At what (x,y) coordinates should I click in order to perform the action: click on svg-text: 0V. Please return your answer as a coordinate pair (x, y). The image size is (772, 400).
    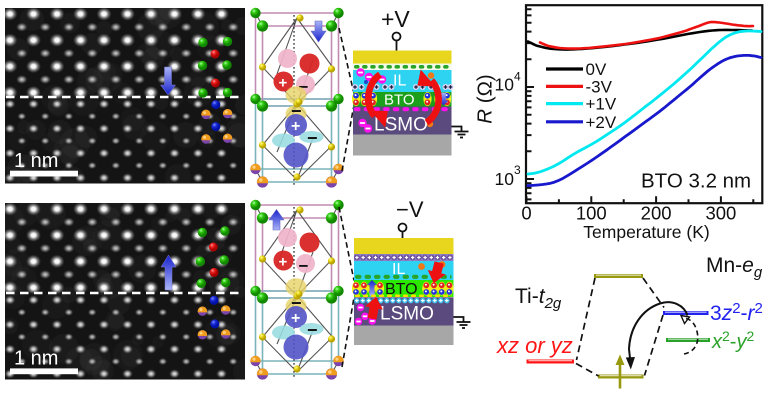
    Looking at the image, I should click on (596, 69).